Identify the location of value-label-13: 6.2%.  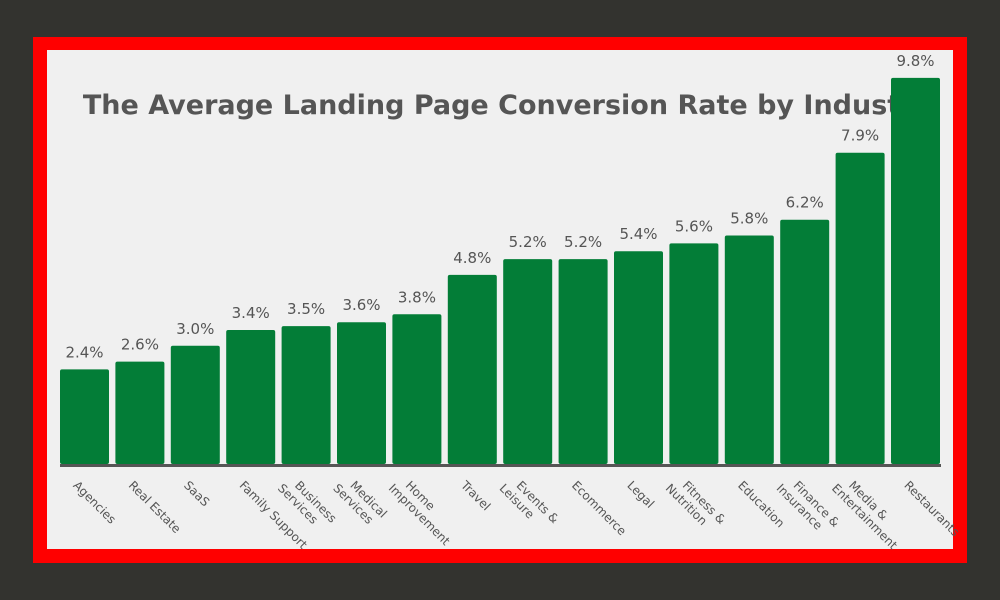
(805, 203).